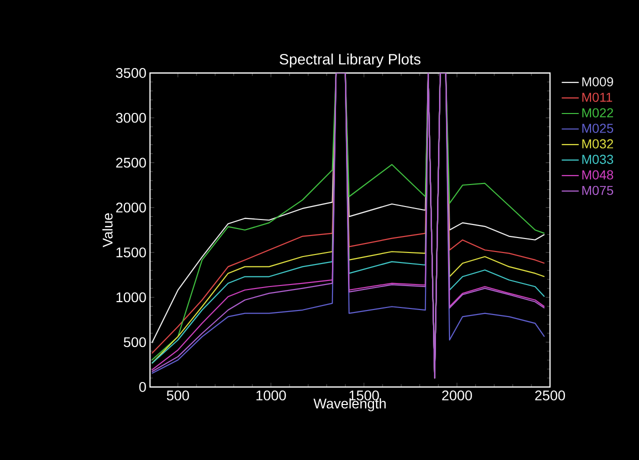 Image resolution: width=639 pixels, height=460 pixels. What do you see at coordinates (598, 175) in the screenshot?
I see `legend-label: M048` at bounding box center [598, 175].